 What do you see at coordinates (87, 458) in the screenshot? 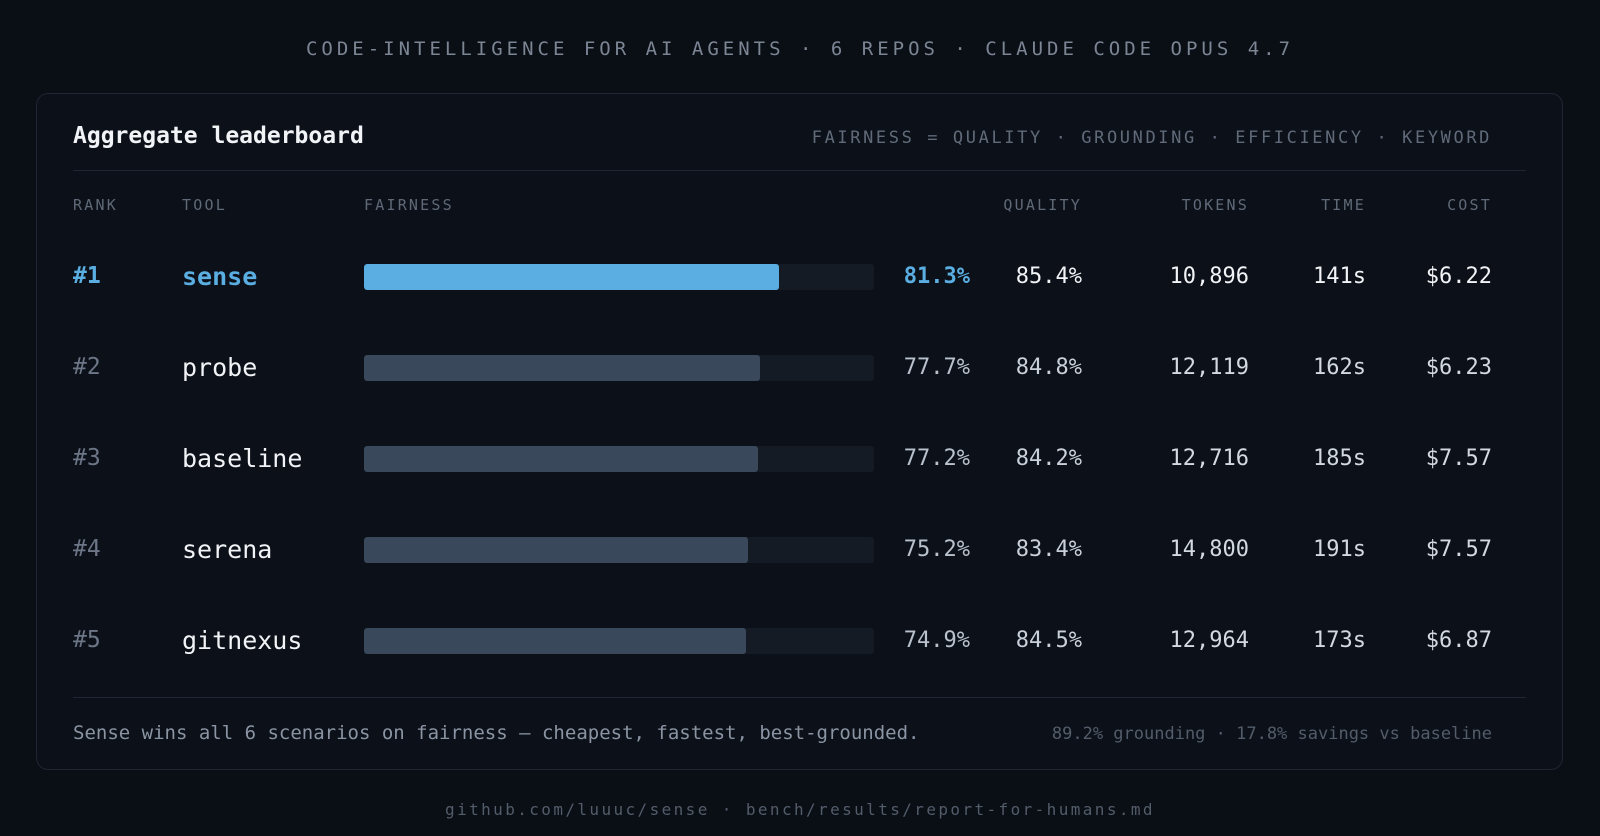
I see `rank-label: #3` at bounding box center [87, 458].